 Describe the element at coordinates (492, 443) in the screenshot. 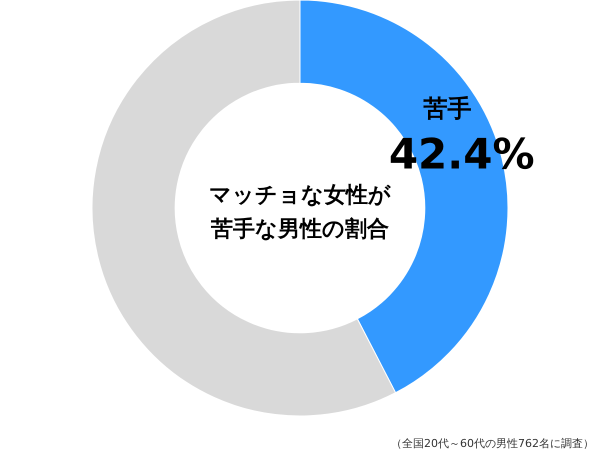

I see `text: （全国20代～60代の男性762名に調査）` at that location.